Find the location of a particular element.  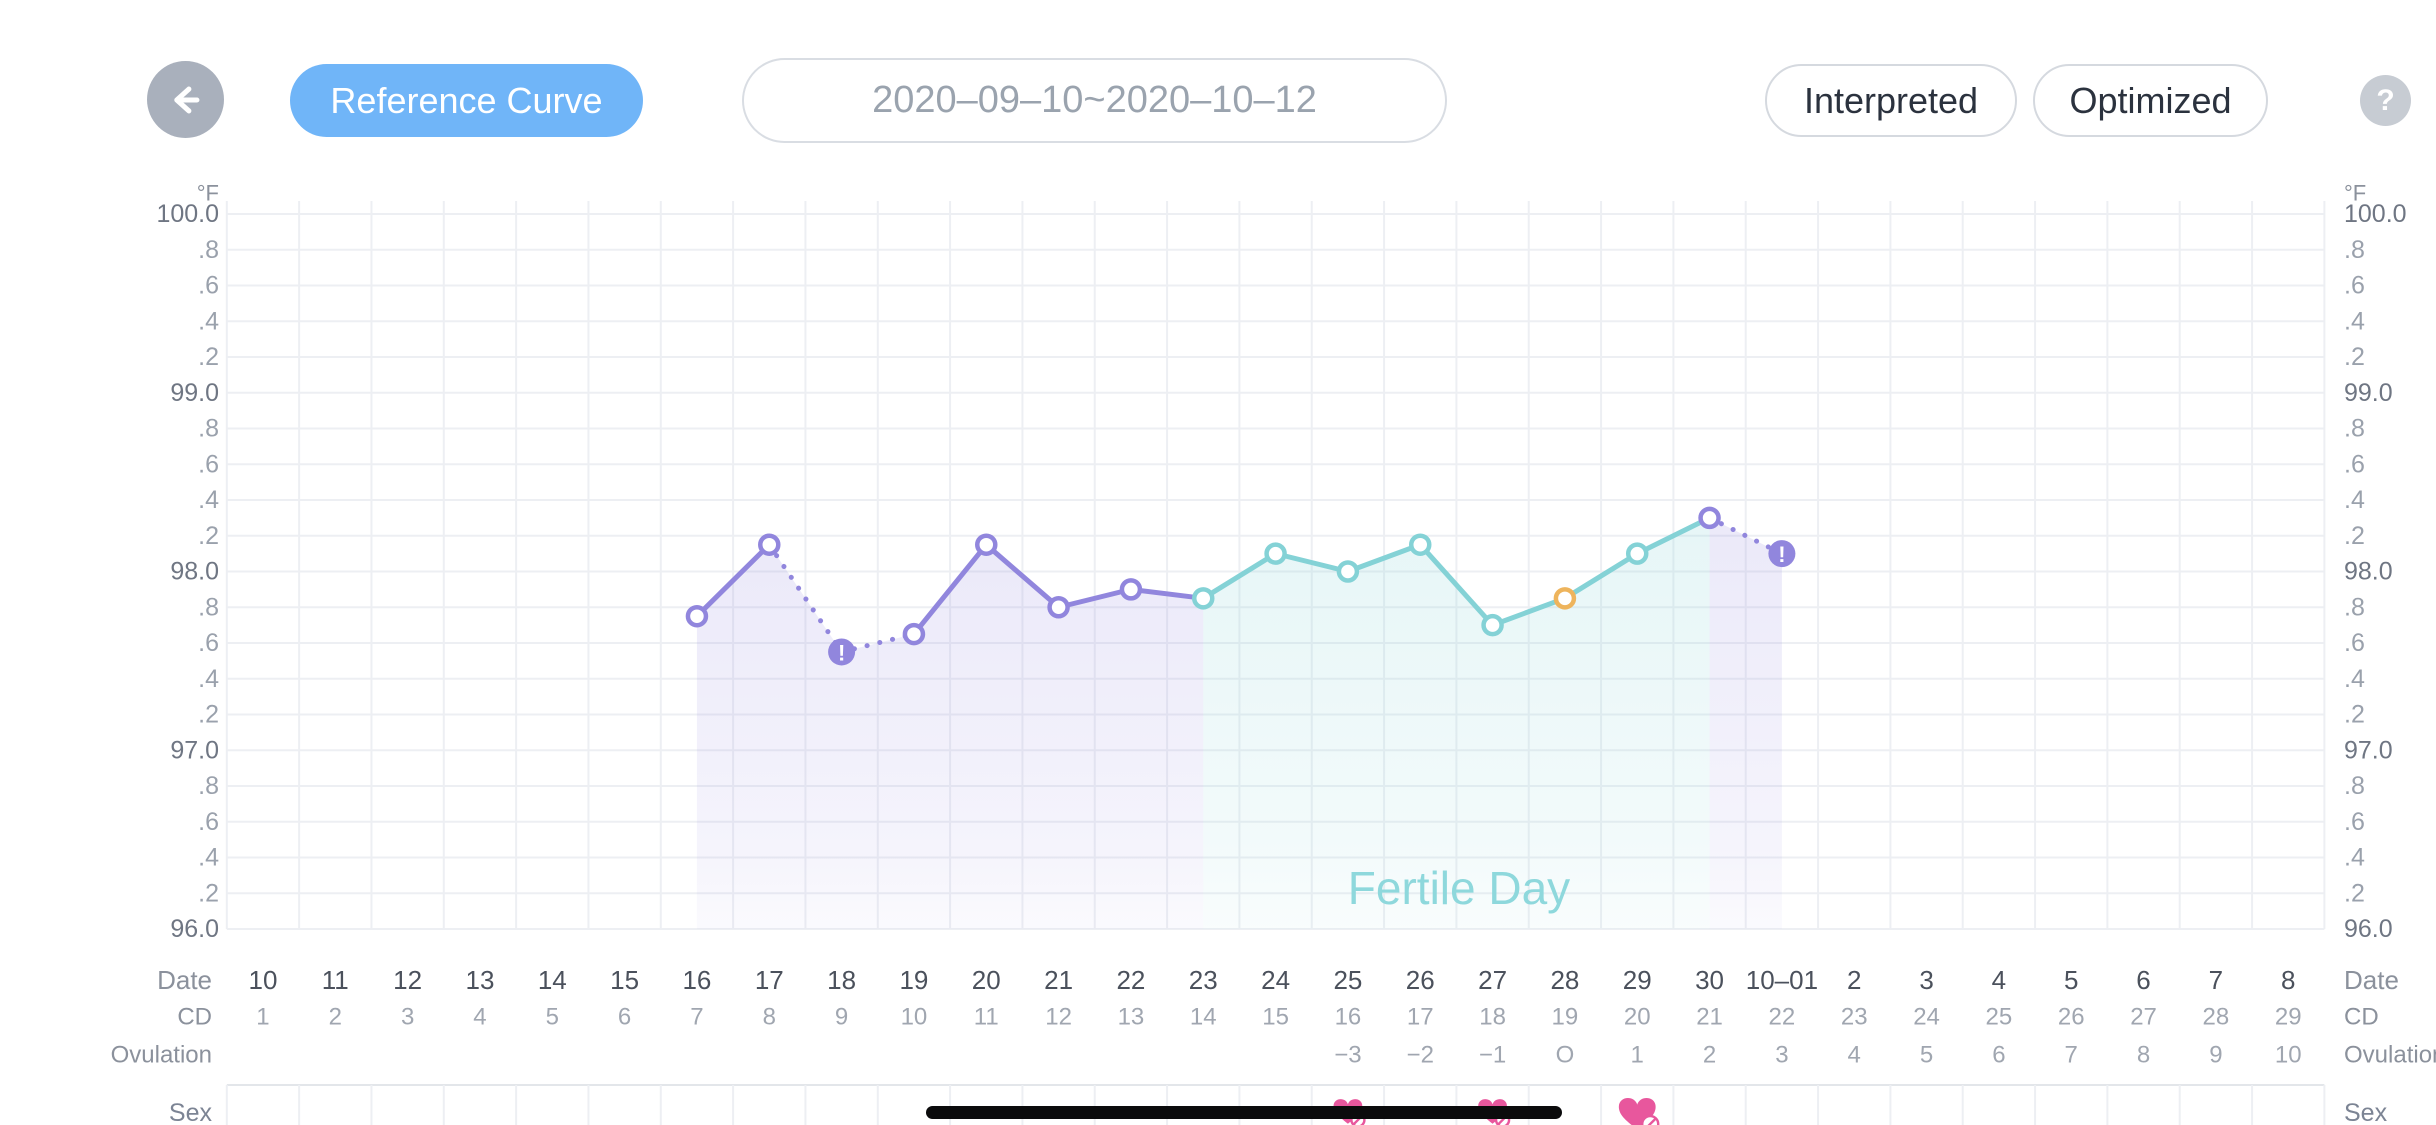

ovulation-label: 9 is located at coordinates (2215, 1055).